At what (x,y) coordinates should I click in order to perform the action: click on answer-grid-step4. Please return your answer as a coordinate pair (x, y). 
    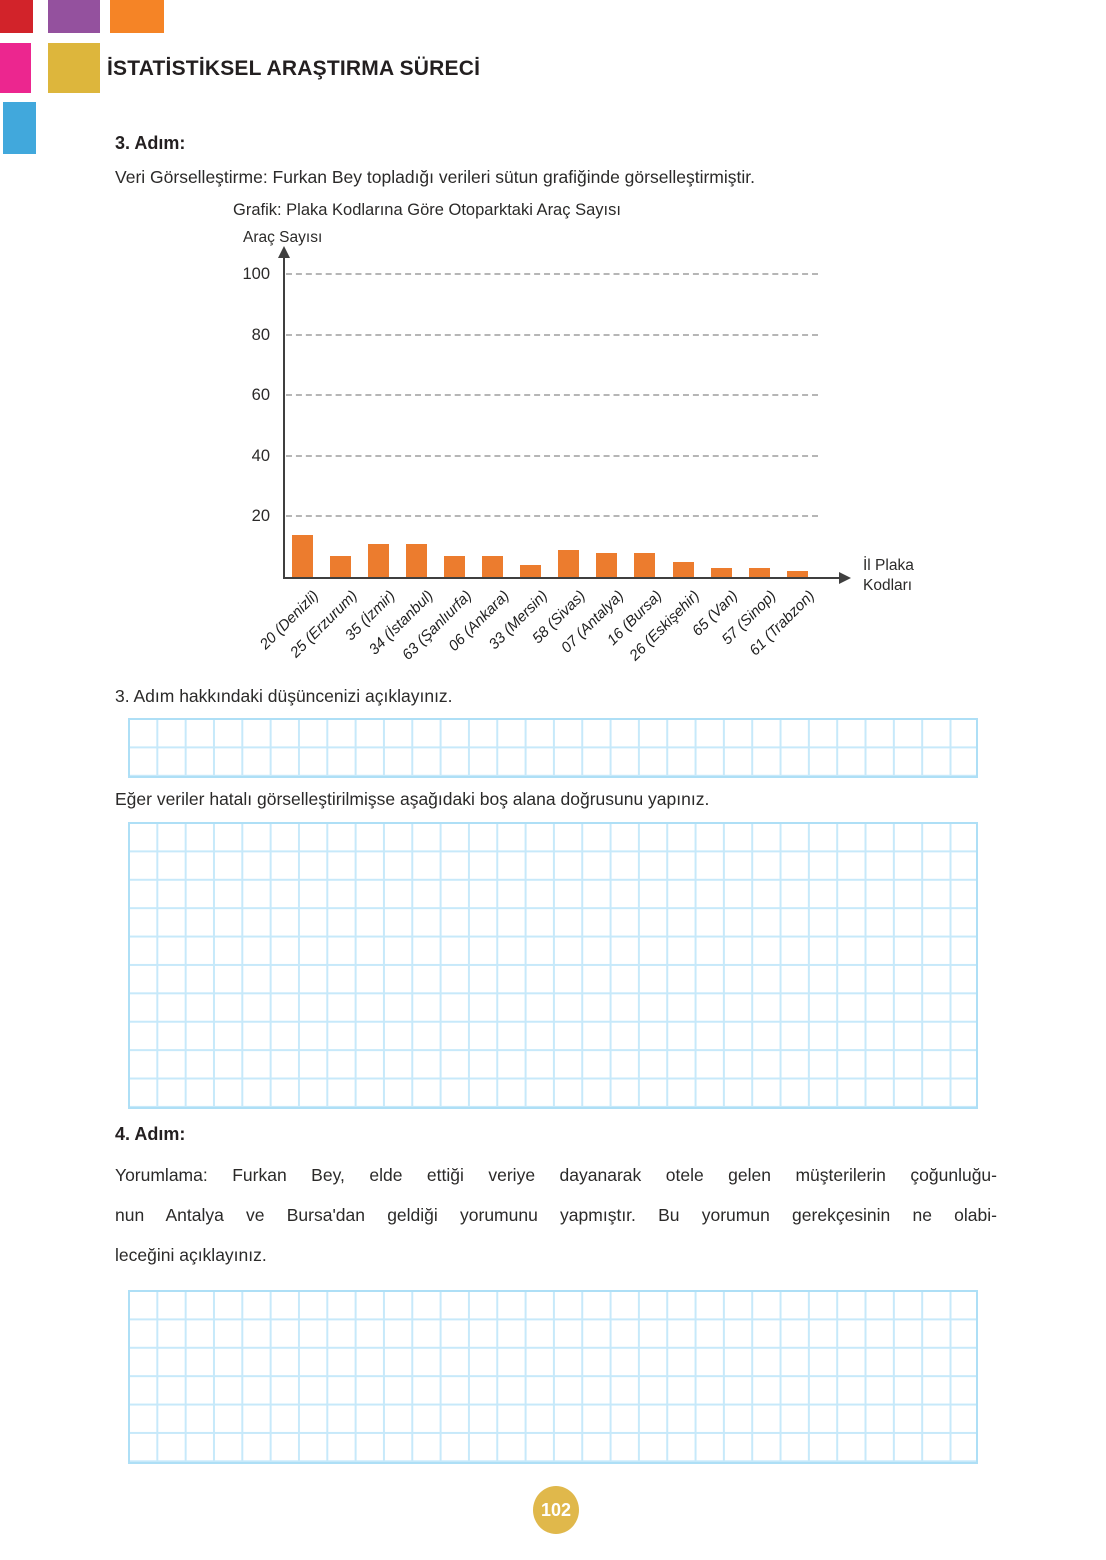
    Looking at the image, I should click on (553, 1377).